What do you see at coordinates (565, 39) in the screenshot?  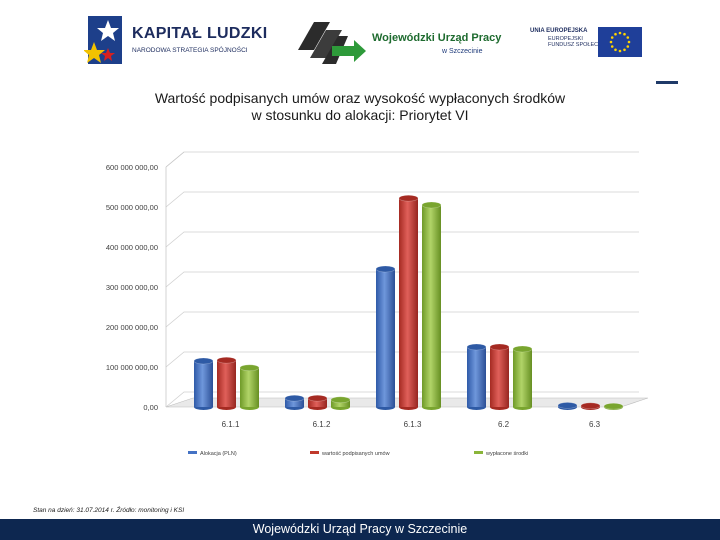 I see `eu-fund-line1: EUROPEJSKI` at bounding box center [565, 39].